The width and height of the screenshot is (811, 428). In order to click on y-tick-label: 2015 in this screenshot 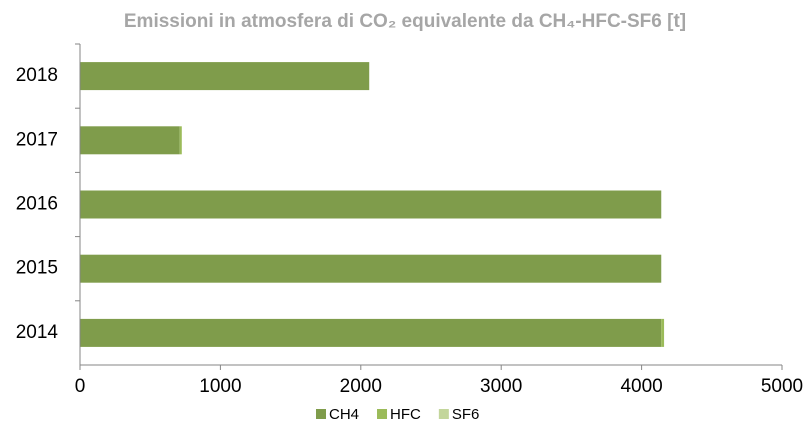, I will do `click(37, 268)`.